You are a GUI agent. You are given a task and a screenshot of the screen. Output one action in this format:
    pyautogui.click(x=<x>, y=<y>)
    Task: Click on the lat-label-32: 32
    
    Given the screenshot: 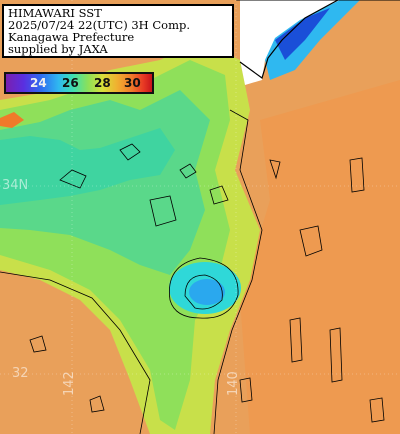 What is the action you would take?
    pyautogui.click(x=20, y=373)
    